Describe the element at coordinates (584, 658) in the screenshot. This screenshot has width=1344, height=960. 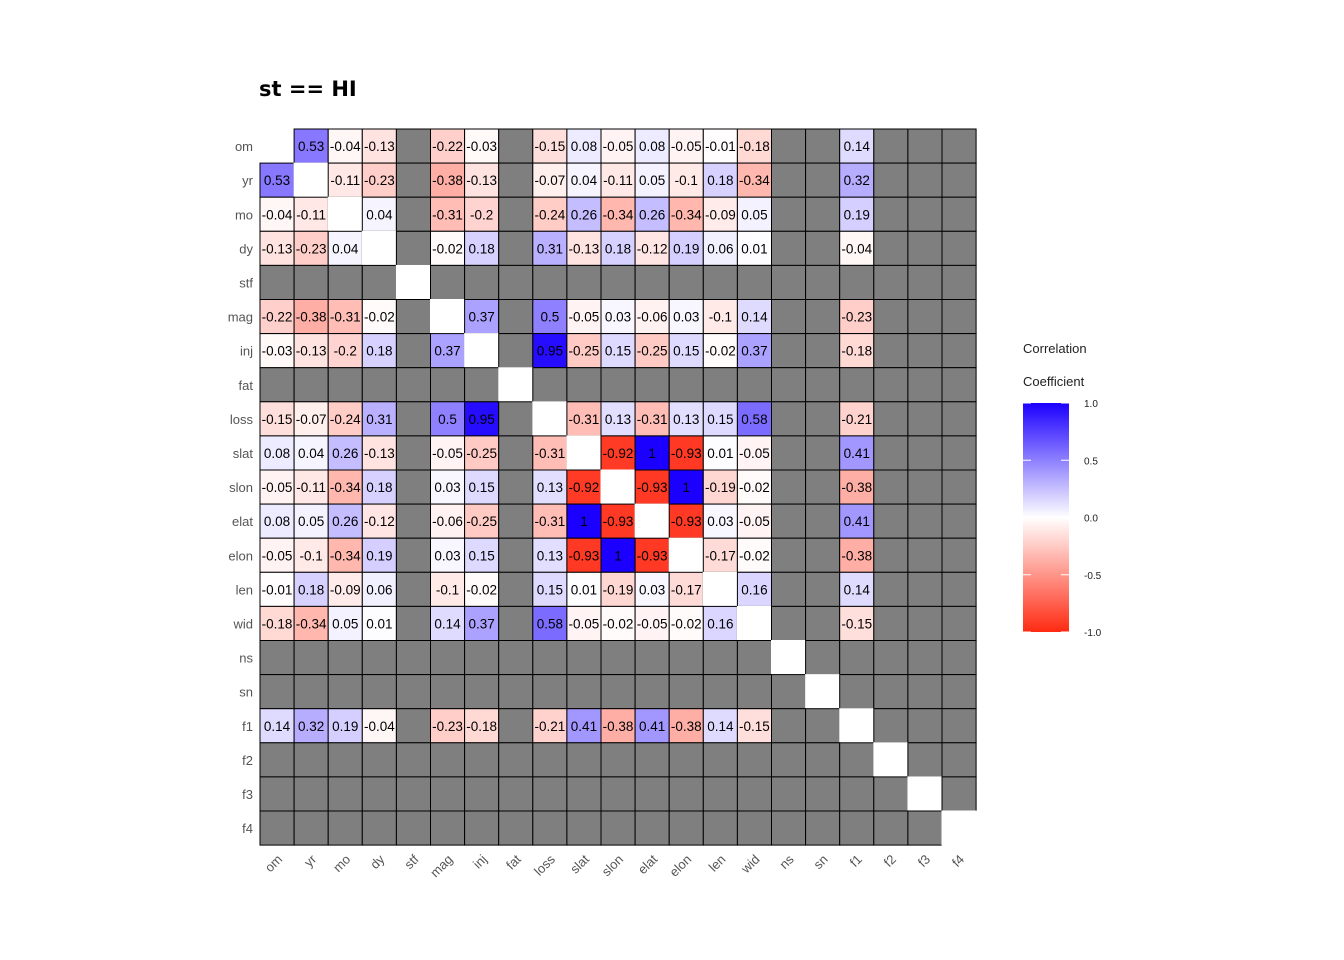
I see `heatmap-cell-ns-slat` at that location.